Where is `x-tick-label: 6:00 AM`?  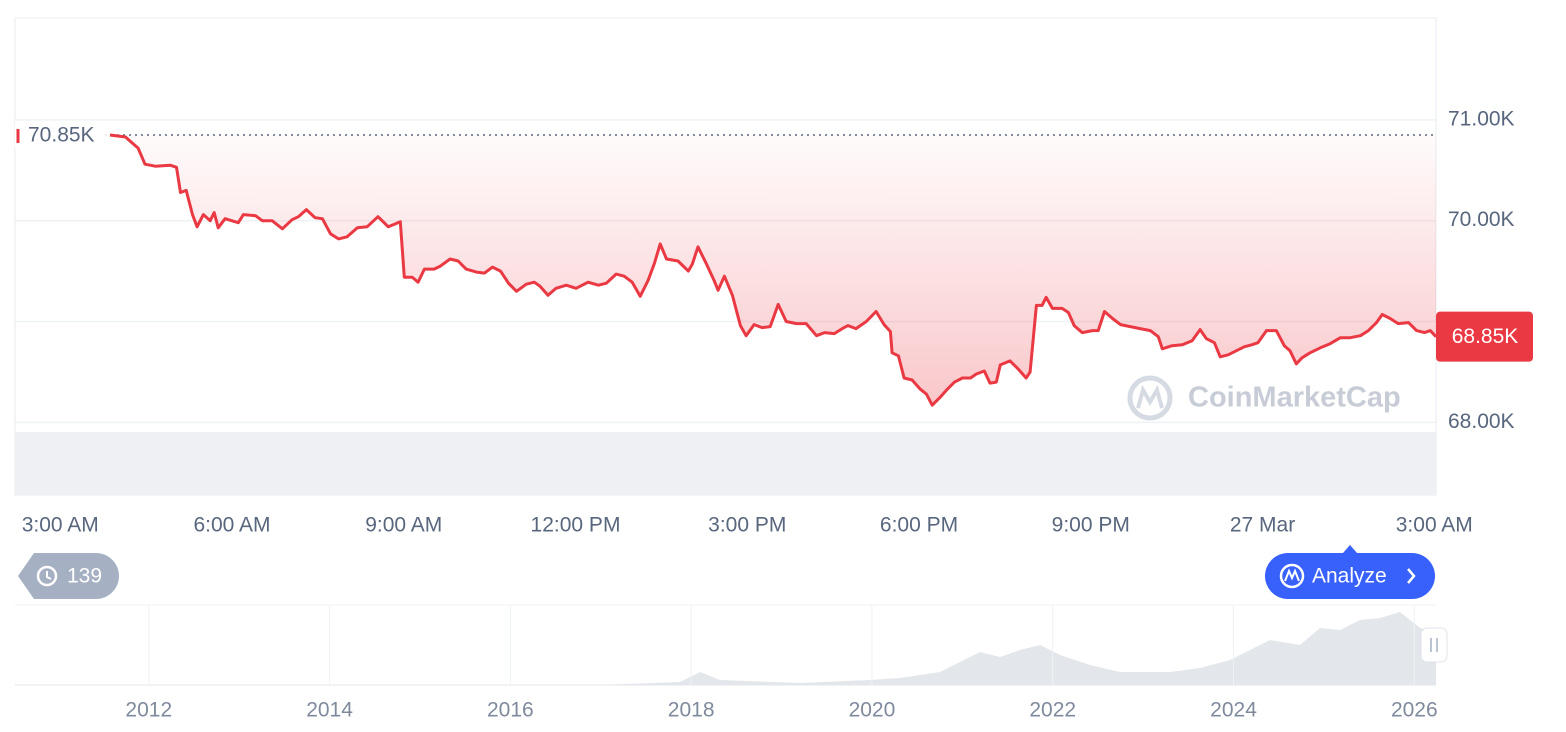
x-tick-label: 6:00 AM is located at coordinates (231, 525).